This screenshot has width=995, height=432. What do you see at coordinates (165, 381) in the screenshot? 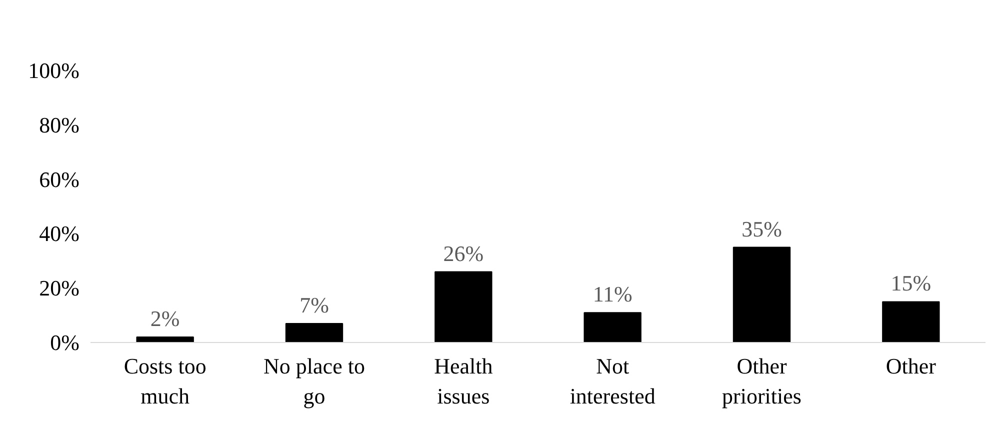
I see `x-tick-label: Costs too much` at bounding box center [165, 381].